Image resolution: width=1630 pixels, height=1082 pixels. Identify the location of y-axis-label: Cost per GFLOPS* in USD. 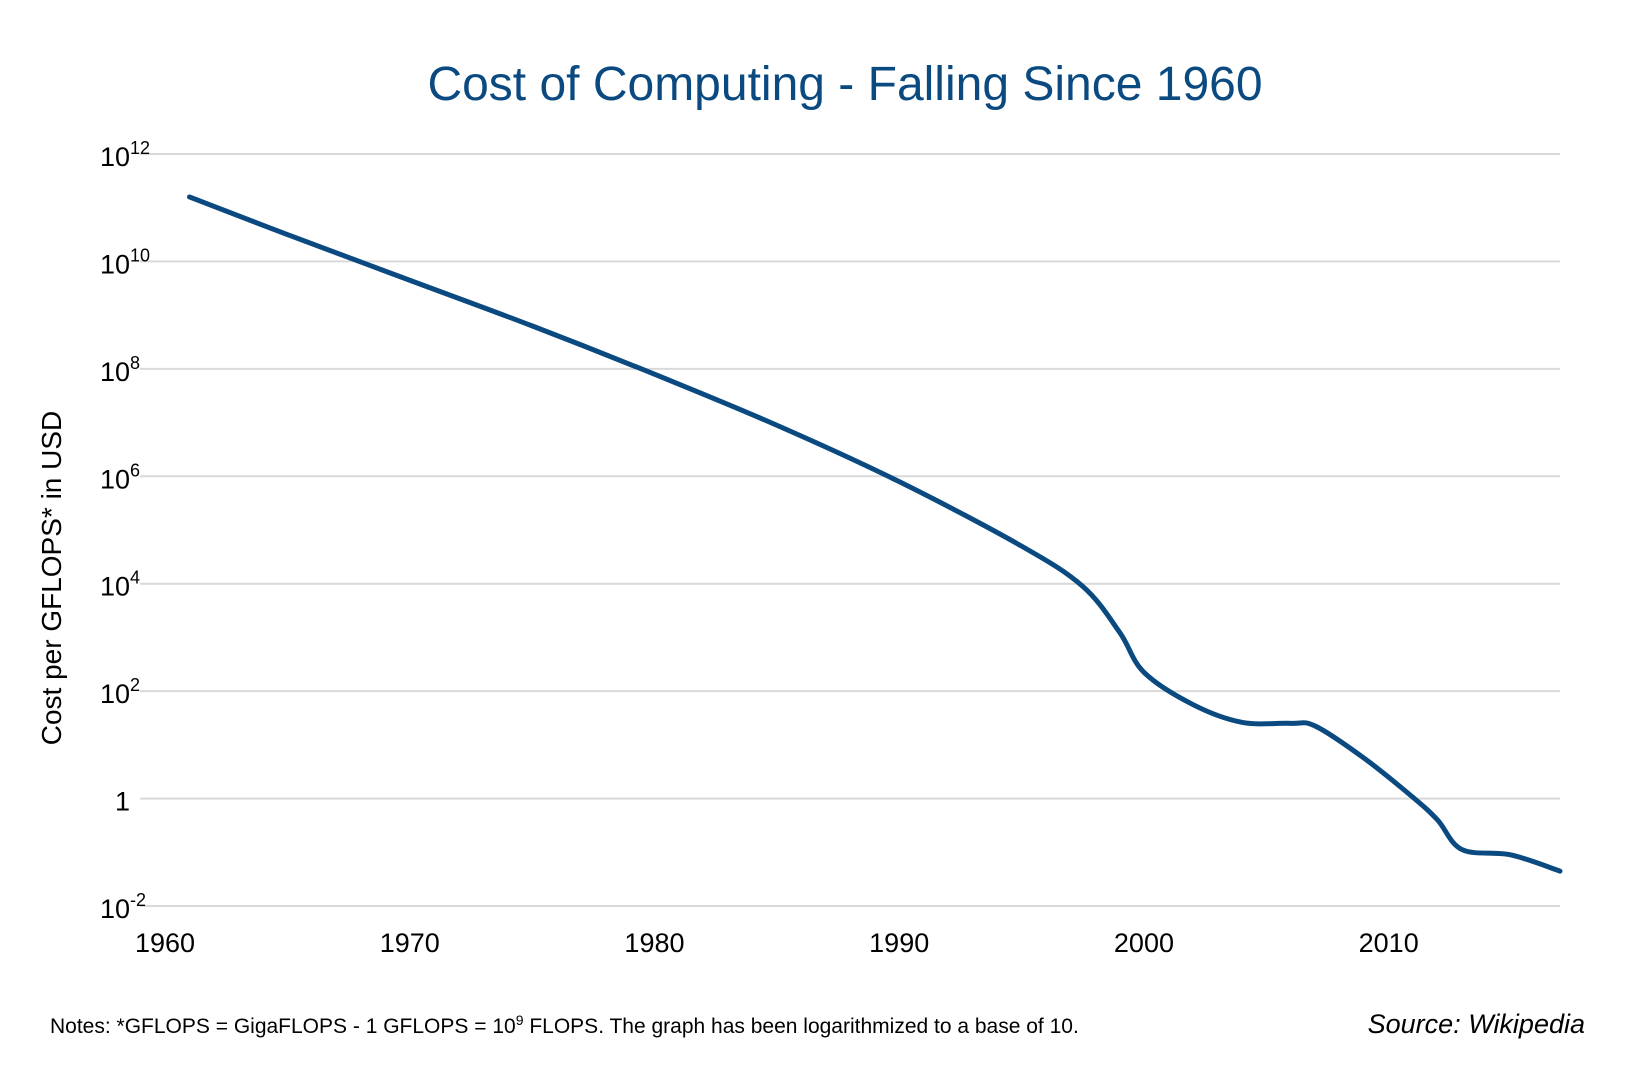
(51, 578).